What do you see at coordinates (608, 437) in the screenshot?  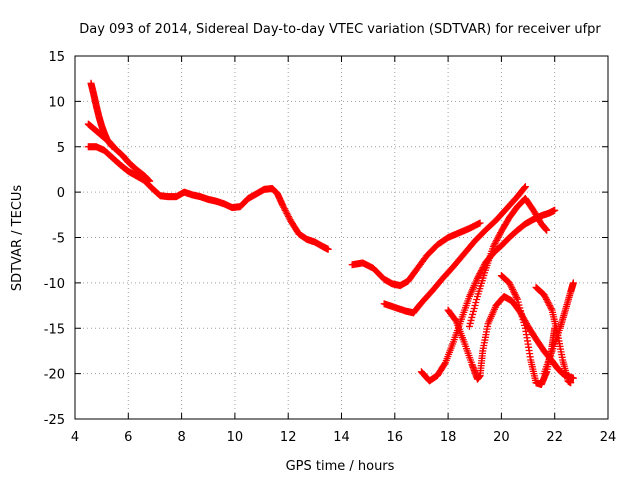 I see `x-tick-label: 24` at bounding box center [608, 437].